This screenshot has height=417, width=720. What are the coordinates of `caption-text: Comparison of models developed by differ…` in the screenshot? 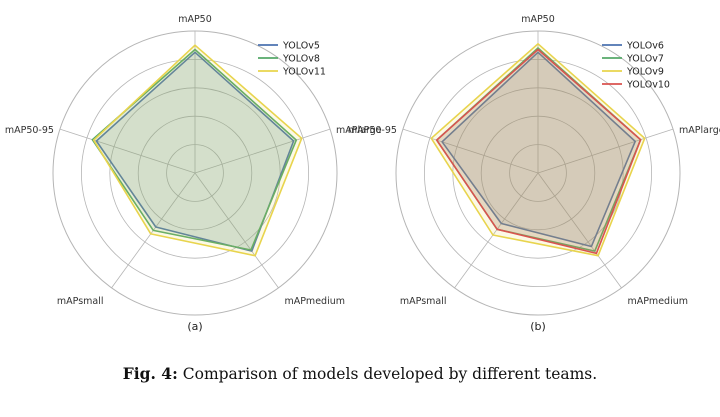 It's located at (390, 374).